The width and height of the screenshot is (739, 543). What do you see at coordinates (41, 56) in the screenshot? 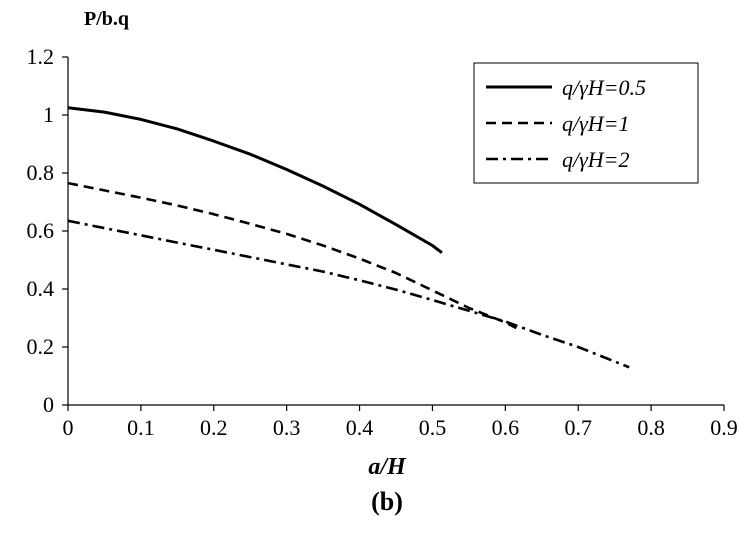
I see `y-tick-label: 1.2` at bounding box center [41, 56].